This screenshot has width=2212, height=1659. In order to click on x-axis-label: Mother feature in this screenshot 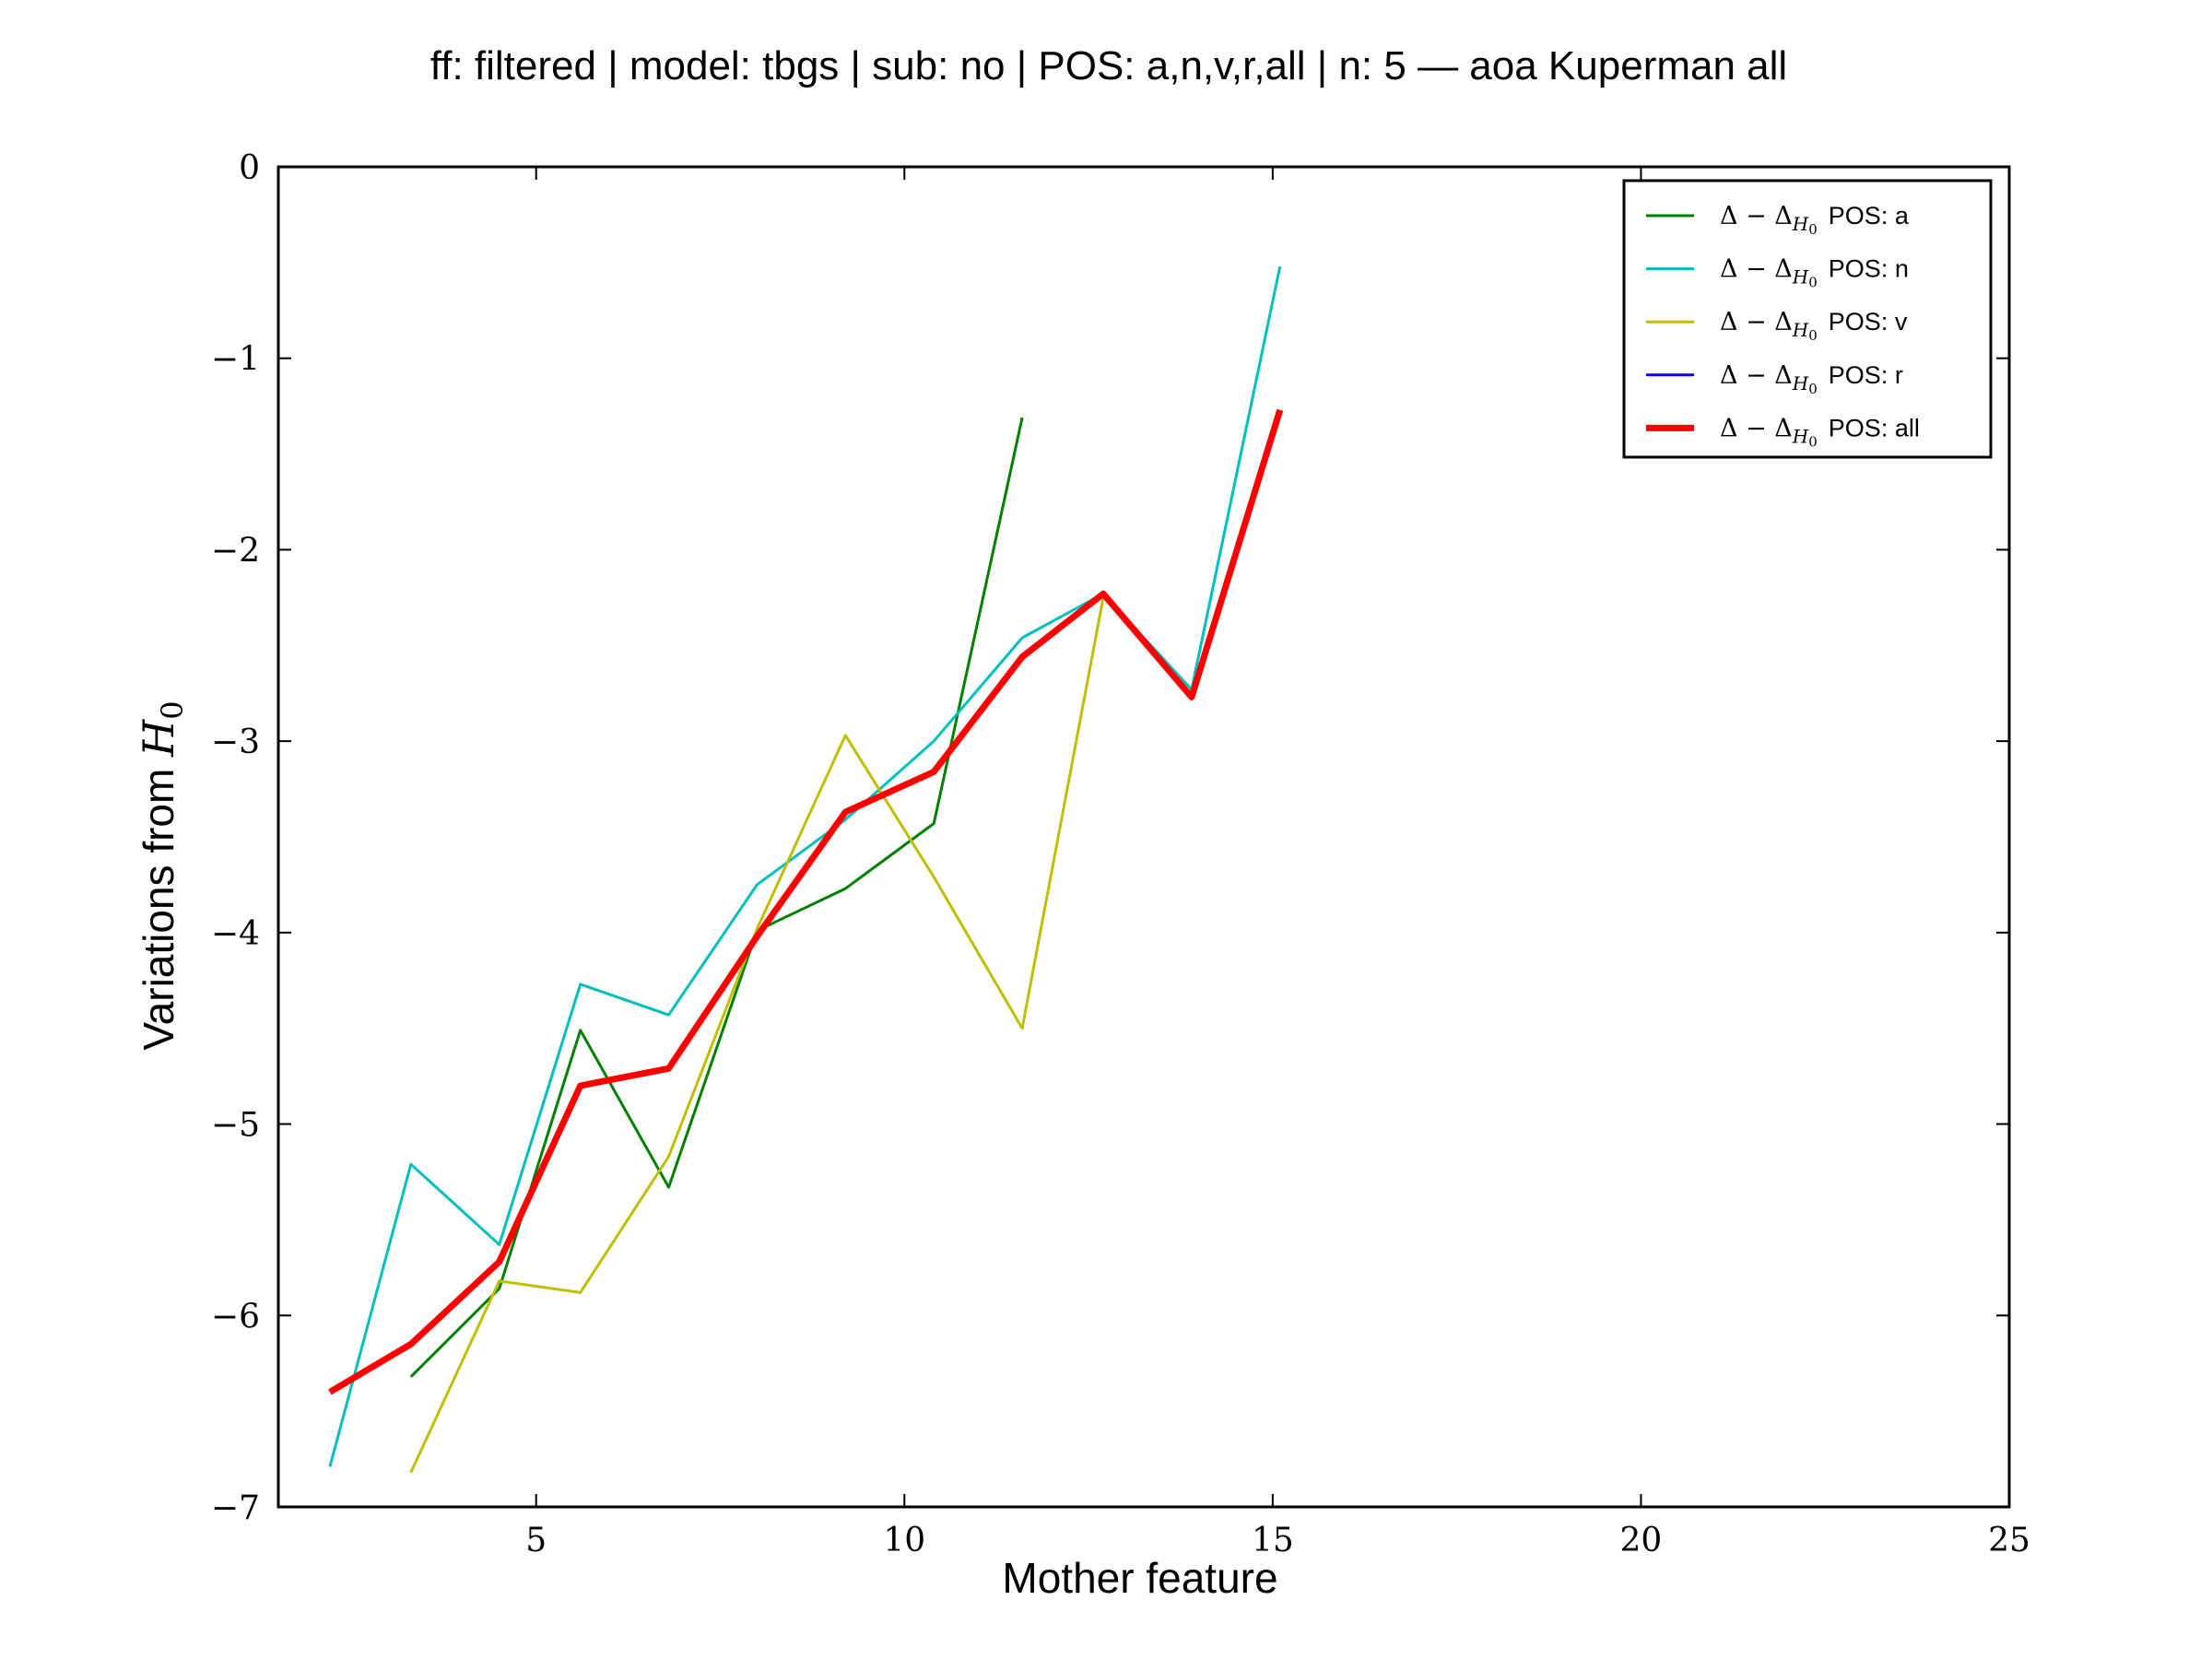, I will do `click(1139, 1578)`.